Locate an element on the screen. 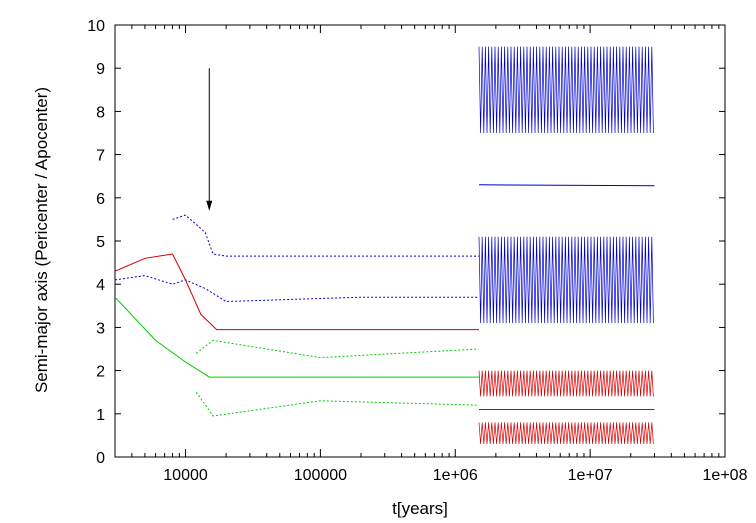 This screenshot has height=523, width=756. y-tick-label: 8 is located at coordinates (100, 112).